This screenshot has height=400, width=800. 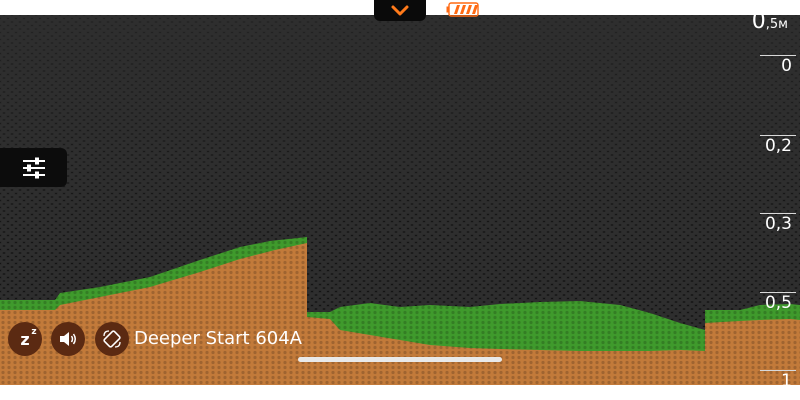 I want to click on rotate-screen-button, so click(x=112, y=339).